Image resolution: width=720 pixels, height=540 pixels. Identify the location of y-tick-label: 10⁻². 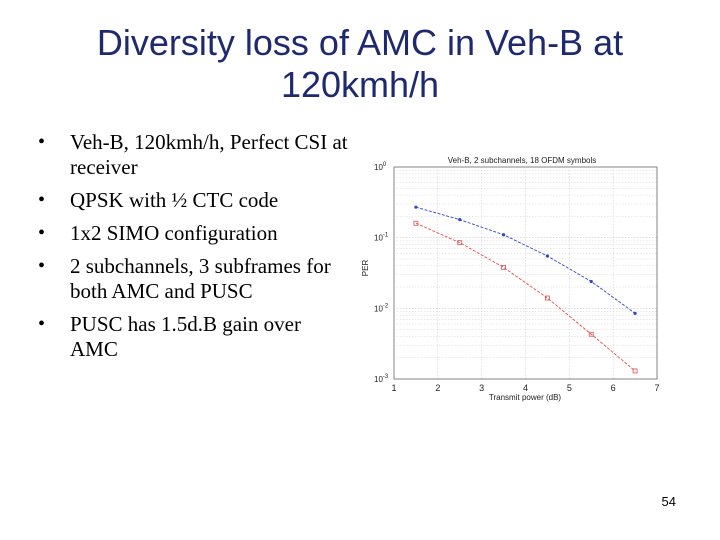
(381, 308).